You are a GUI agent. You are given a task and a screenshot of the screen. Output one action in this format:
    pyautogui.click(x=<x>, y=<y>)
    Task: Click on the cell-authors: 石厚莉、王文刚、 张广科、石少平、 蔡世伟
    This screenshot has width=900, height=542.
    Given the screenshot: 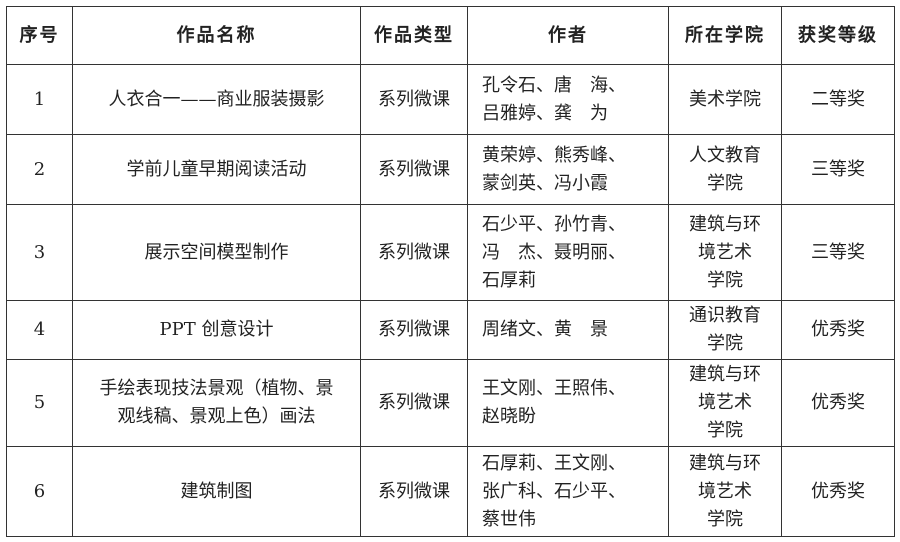 What is the action you would take?
    pyautogui.click(x=568, y=491)
    